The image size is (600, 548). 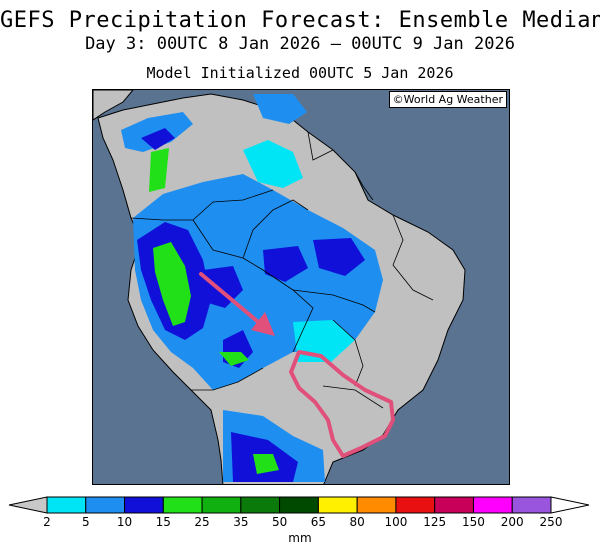 I want to click on legend-tick-label: 250, so click(x=551, y=522).